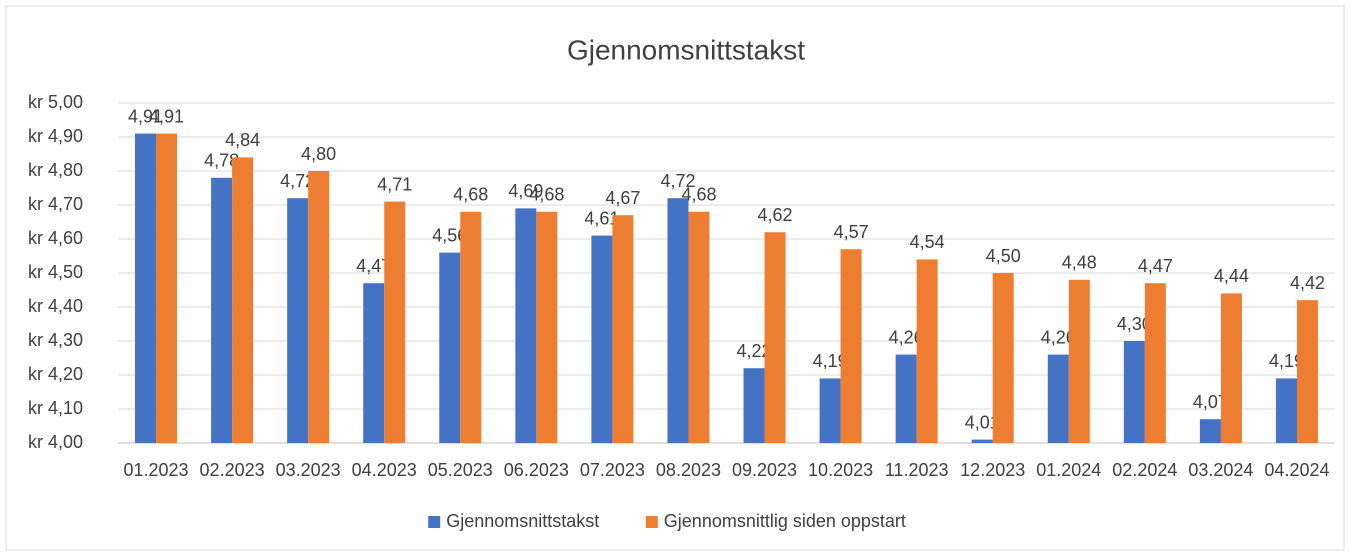 The image size is (1350, 556). What do you see at coordinates (1134, 324) in the screenshot?
I see `value-label: 4,30` at bounding box center [1134, 324].